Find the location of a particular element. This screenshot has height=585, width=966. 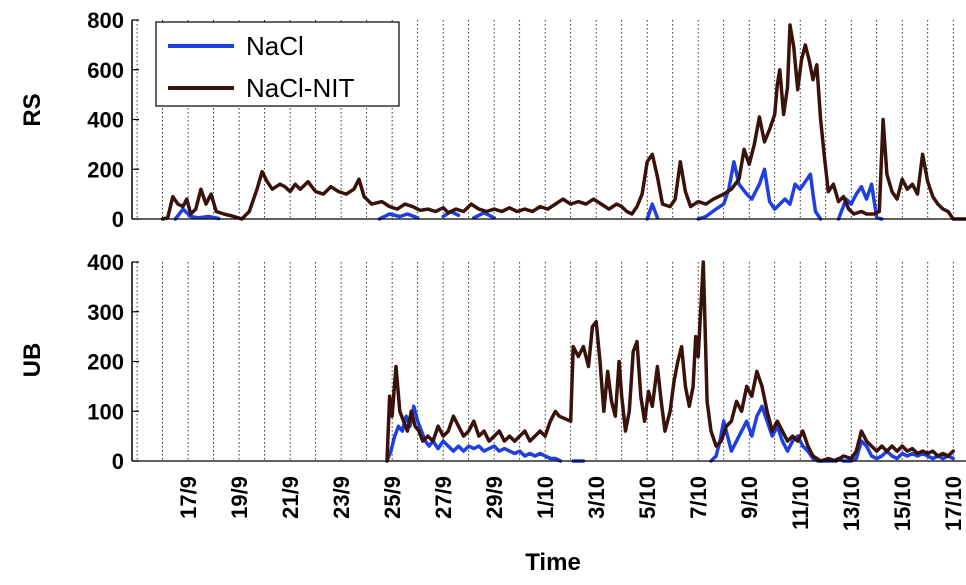

y-tick-label: 600 is located at coordinates (105, 70).